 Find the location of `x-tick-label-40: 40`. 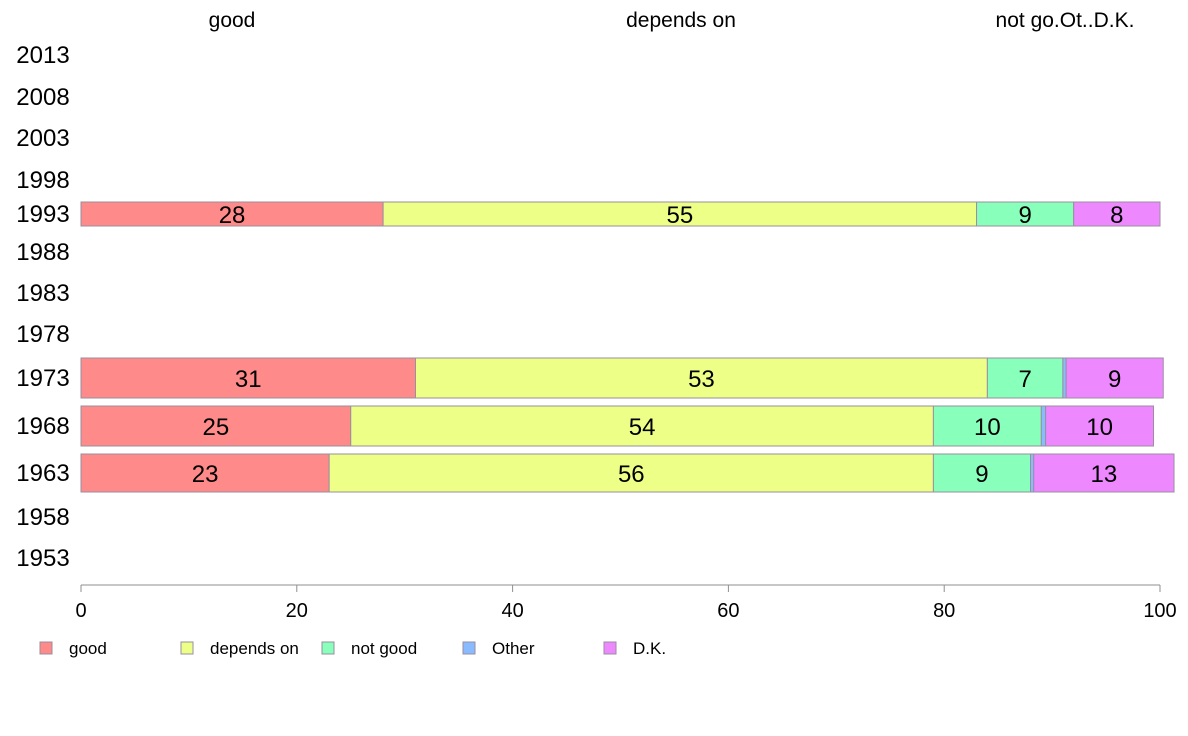

x-tick-label-40: 40 is located at coordinates (512, 611).